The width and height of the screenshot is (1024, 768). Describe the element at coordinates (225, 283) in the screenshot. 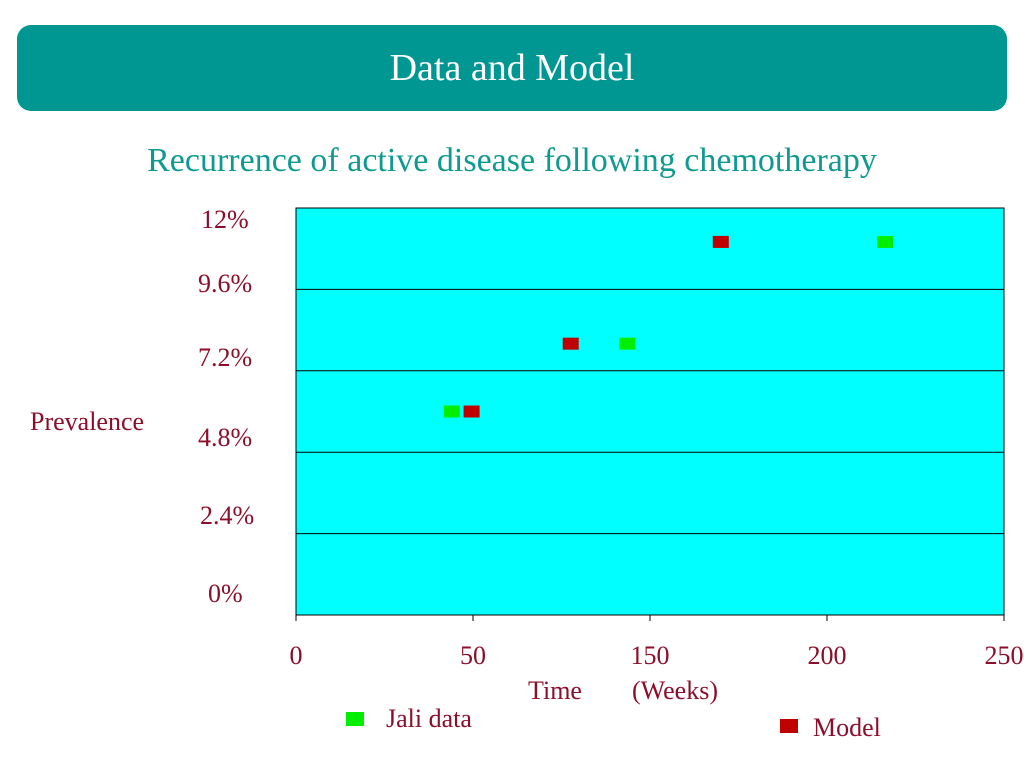

I see `y-tick-label: 9.6%` at that location.